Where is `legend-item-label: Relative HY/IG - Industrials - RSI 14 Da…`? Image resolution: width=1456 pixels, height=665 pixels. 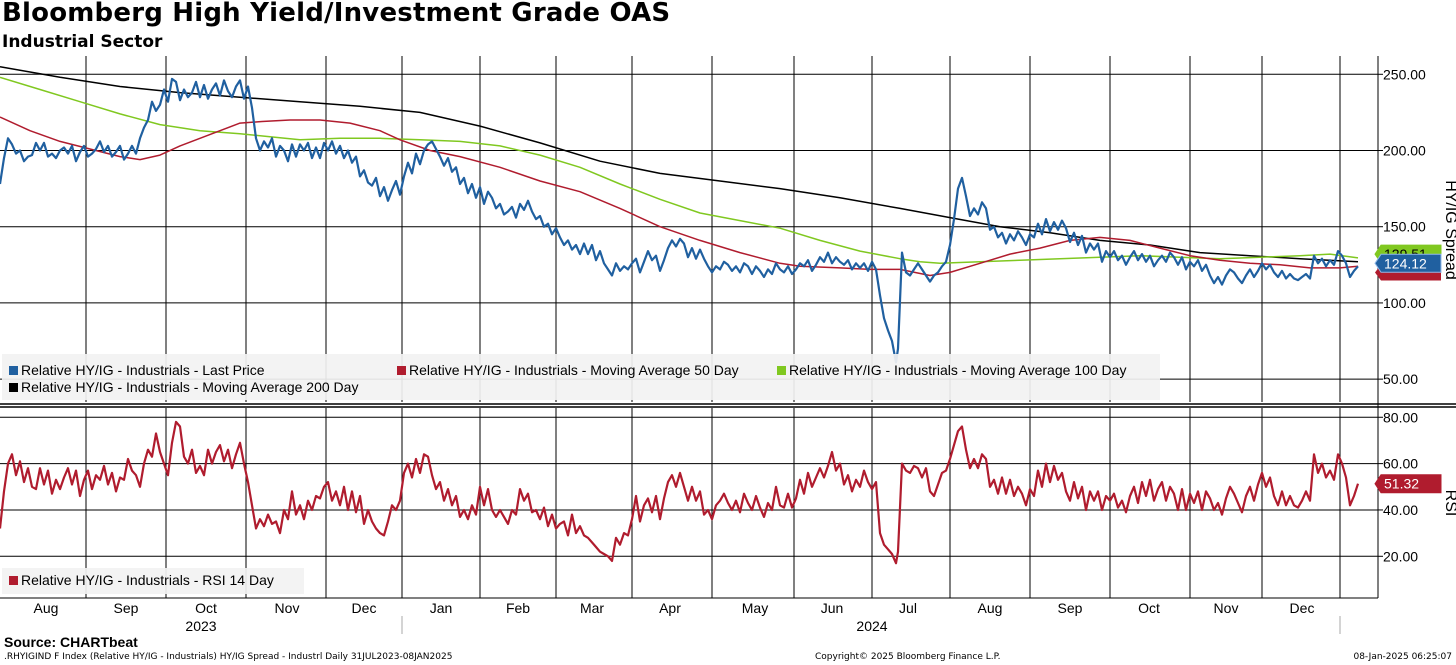
legend-item-label: Relative HY/IG - Industrials - RSI 14 Da… is located at coordinates (147, 580).